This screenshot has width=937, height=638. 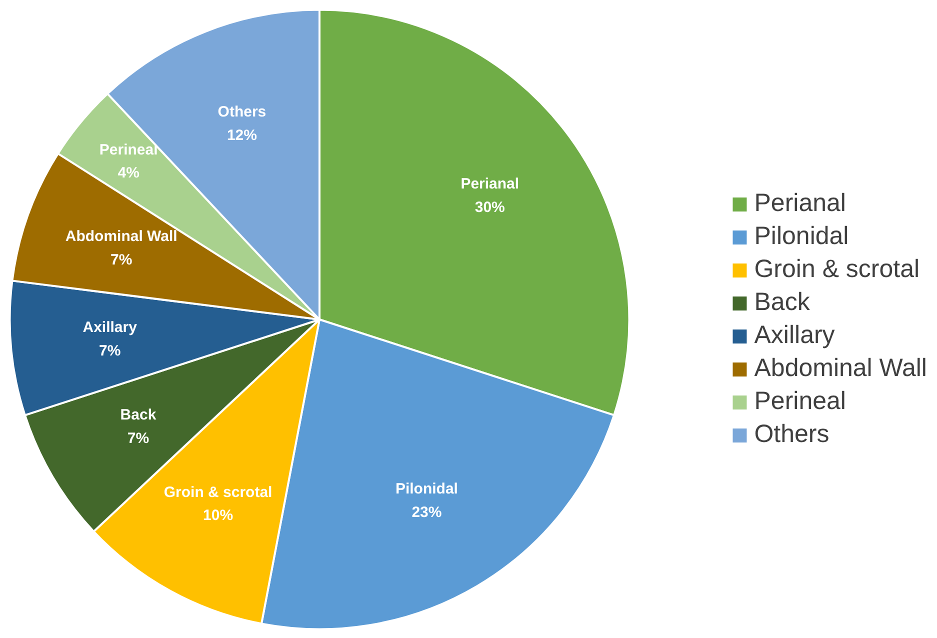 I want to click on legend-label: Pilonidal, so click(x=801, y=236).